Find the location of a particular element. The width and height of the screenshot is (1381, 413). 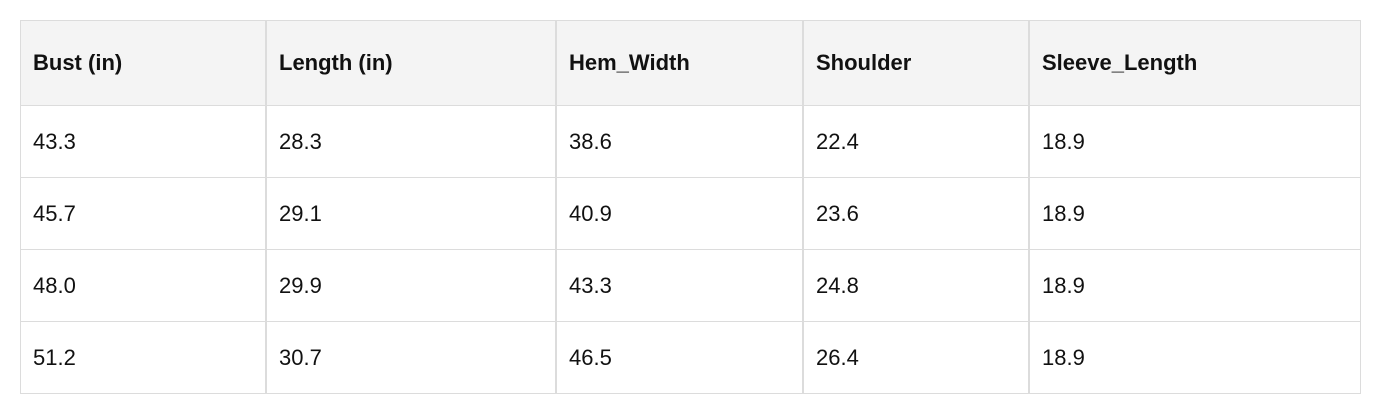

cell-length: 30.7 is located at coordinates (411, 358).